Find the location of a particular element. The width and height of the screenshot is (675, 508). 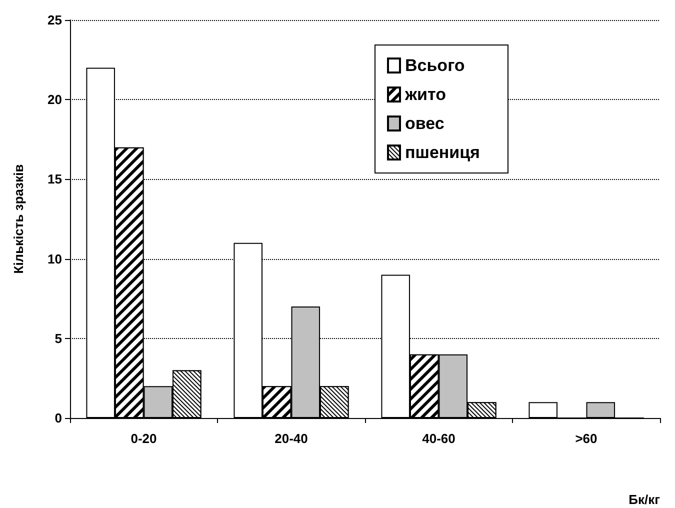

legend-label: пшениця is located at coordinates (442, 152).